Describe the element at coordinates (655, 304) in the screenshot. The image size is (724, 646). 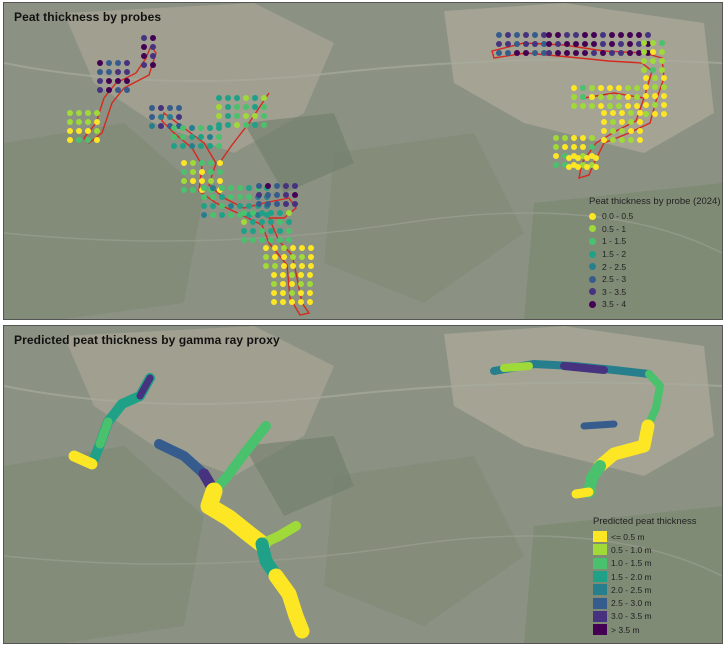
I see `legend-item: 3.5 - 4` at that location.